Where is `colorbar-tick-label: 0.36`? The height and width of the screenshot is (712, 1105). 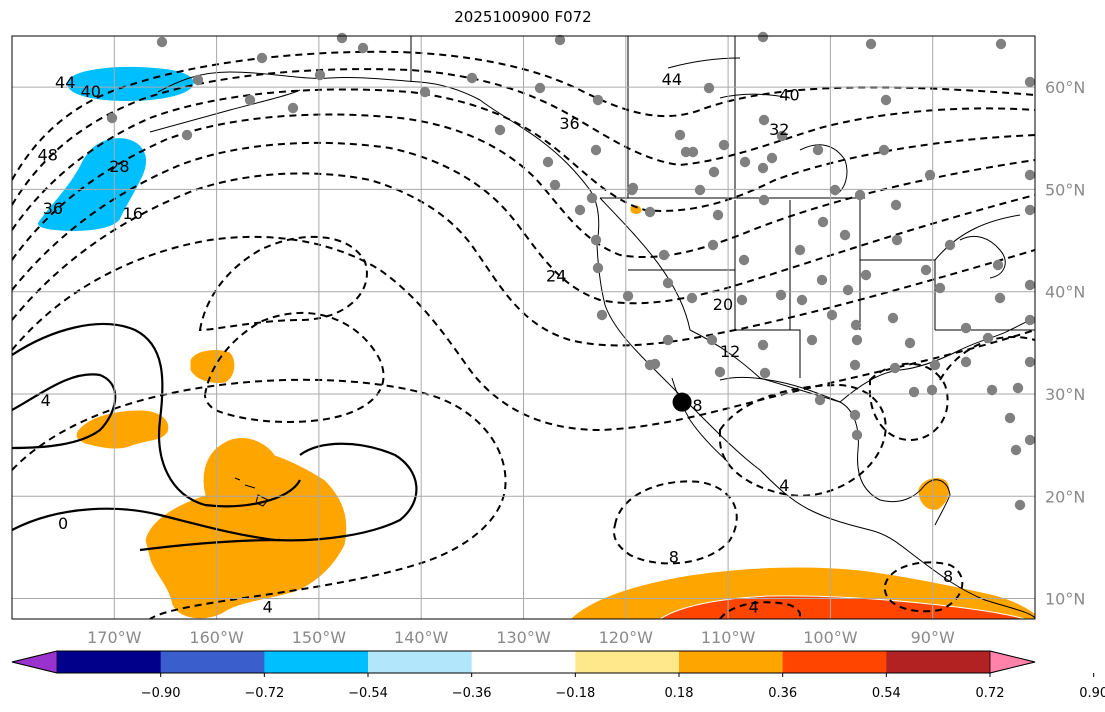
colorbar-tick-label: 0.36 is located at coordinates (782, 693).